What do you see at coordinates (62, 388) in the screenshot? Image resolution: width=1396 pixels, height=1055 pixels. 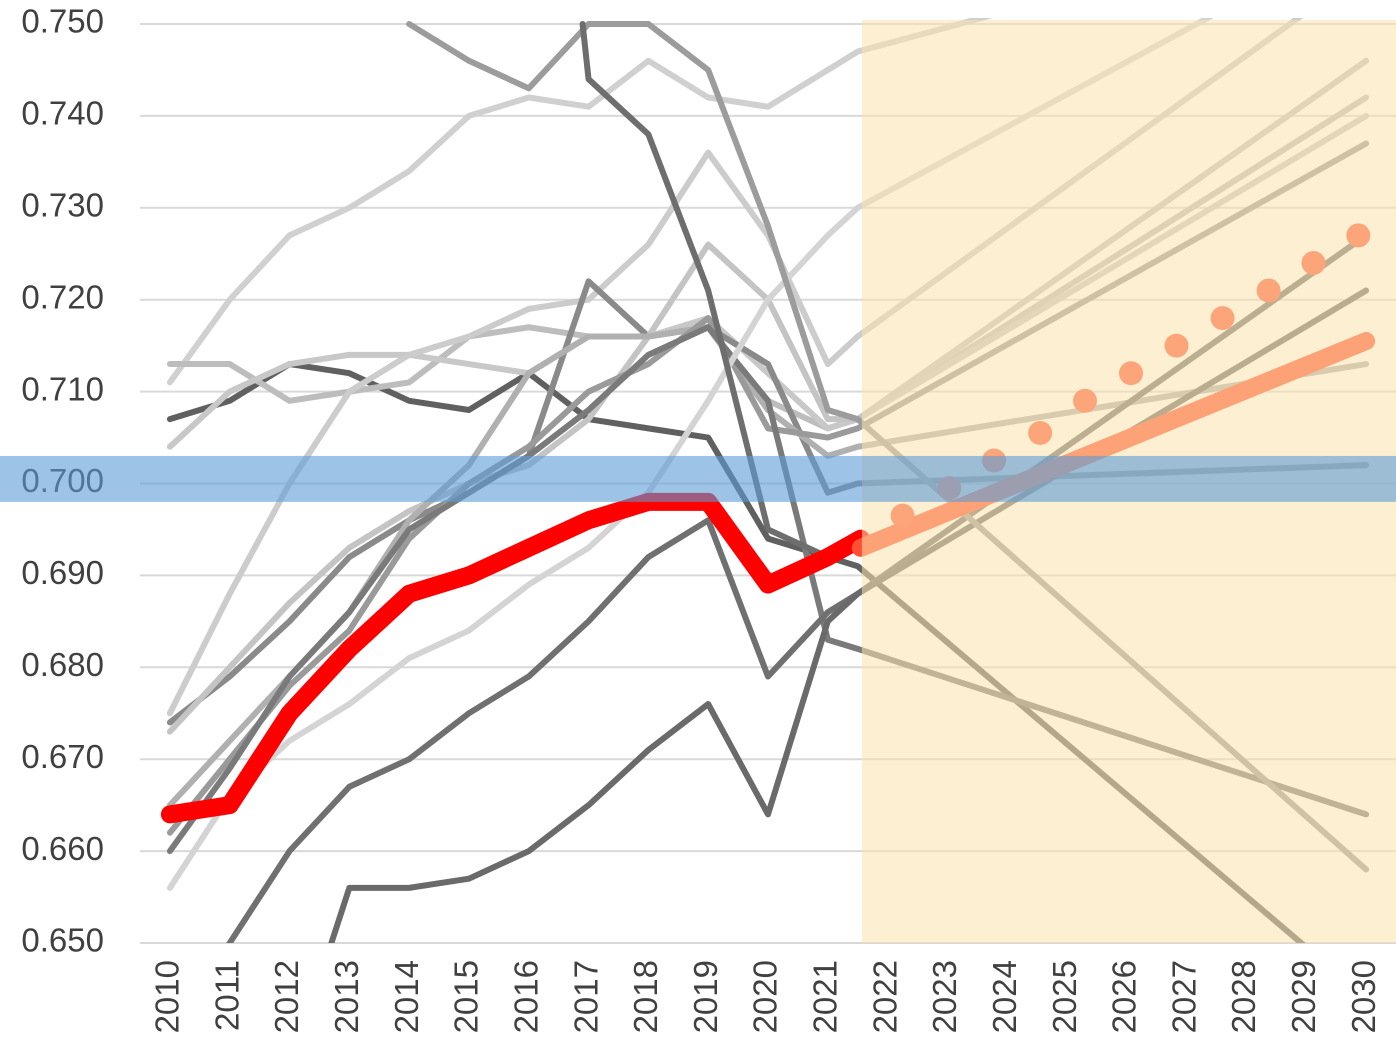 I see `y-tick-label: 0.710` at bounding box center [62, 388].